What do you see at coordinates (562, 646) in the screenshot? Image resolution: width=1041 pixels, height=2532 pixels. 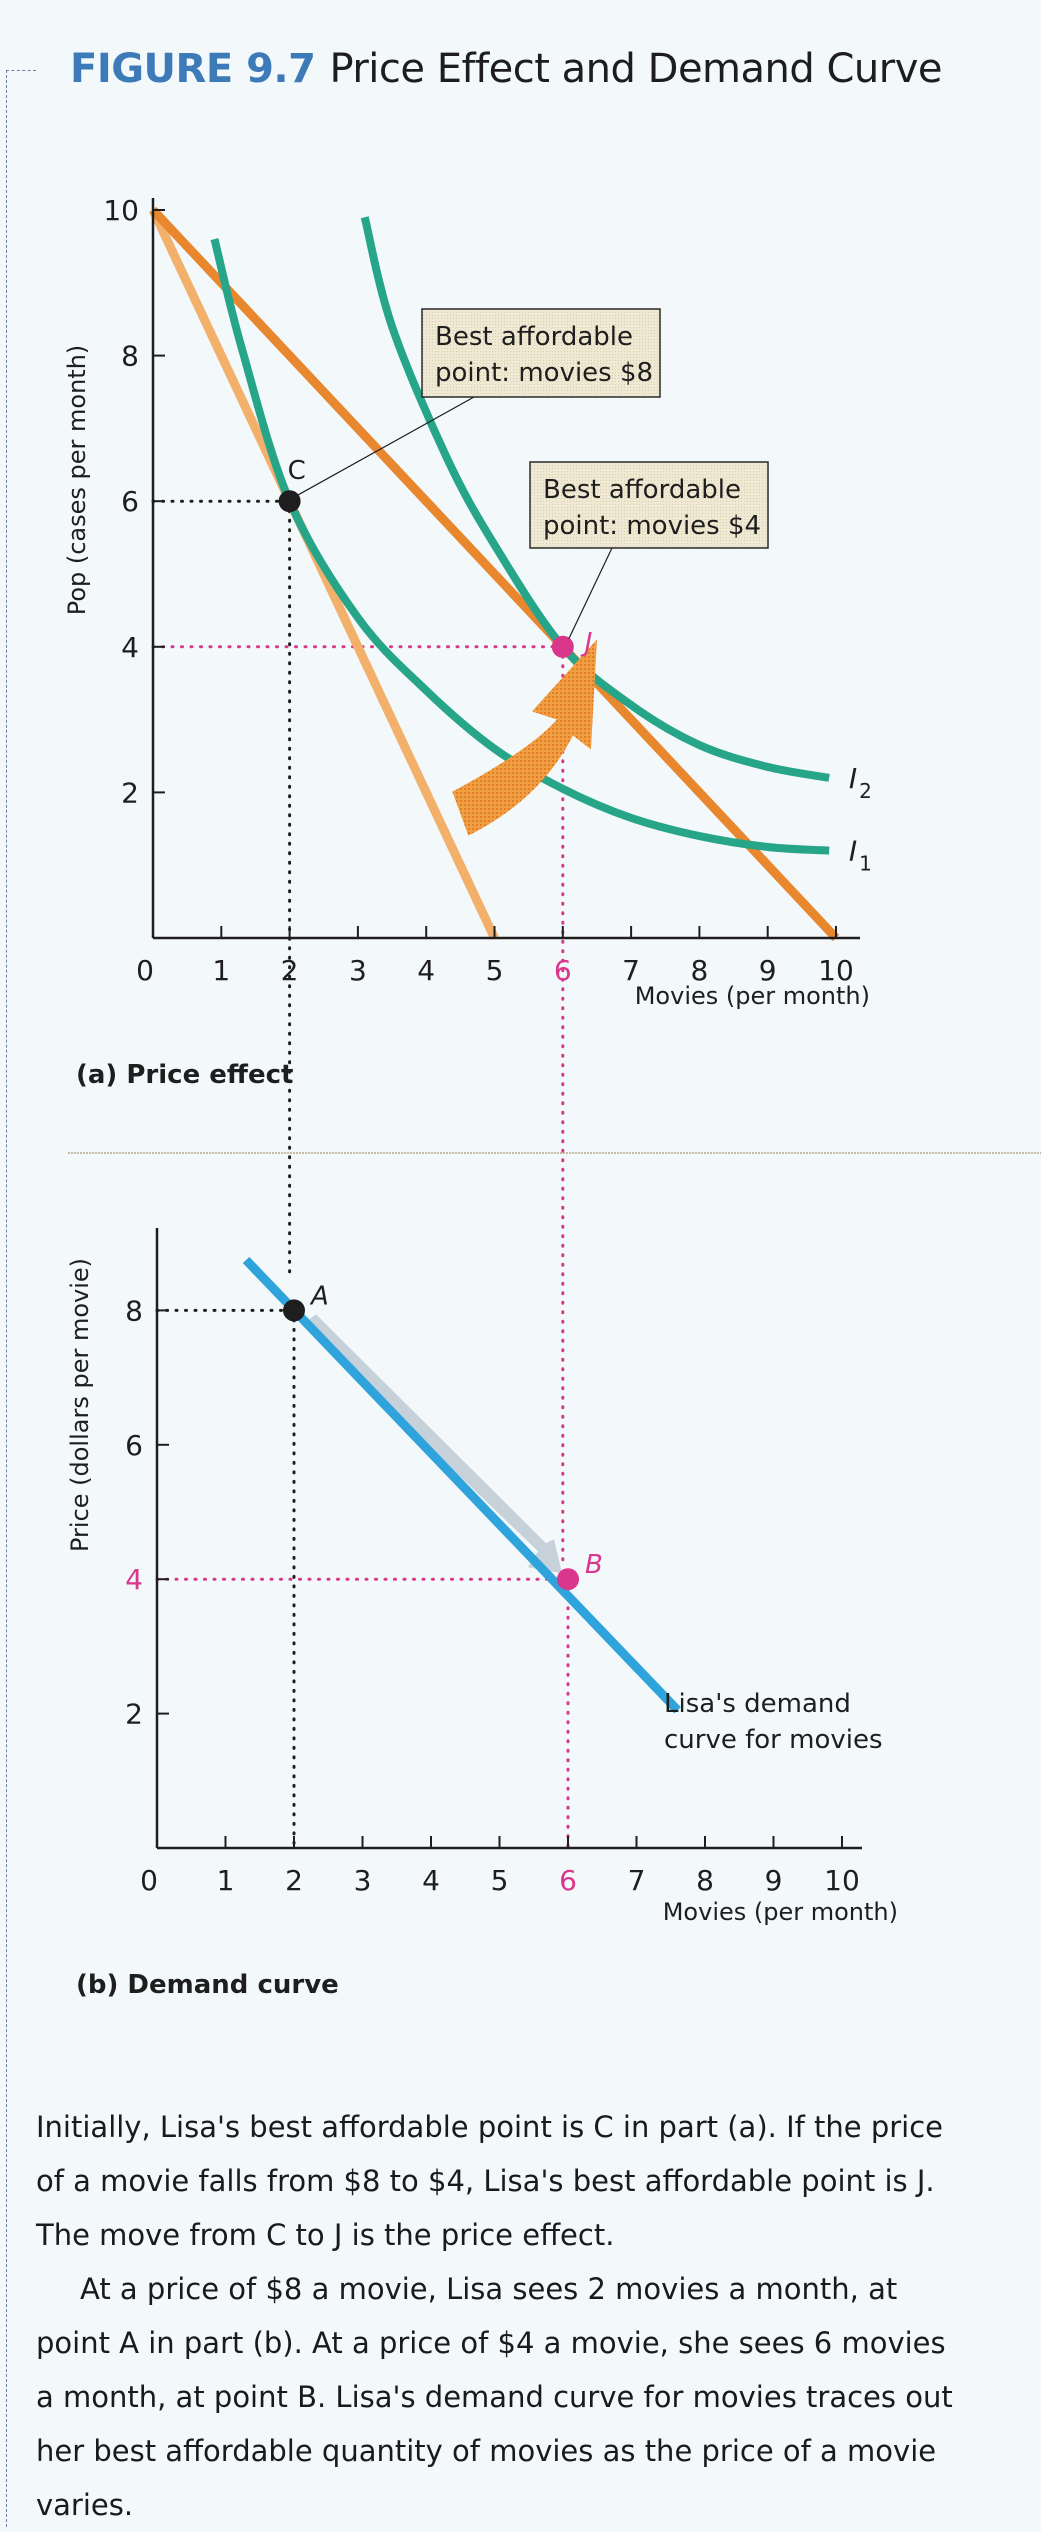 I see `point-J` at bounding box center [562, 646].